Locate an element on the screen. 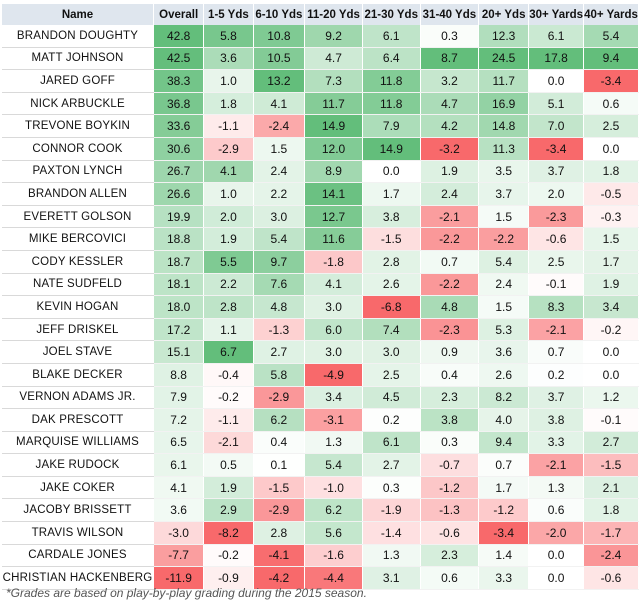  grade-cell: -3.4 is located at coordinates (504, 533).